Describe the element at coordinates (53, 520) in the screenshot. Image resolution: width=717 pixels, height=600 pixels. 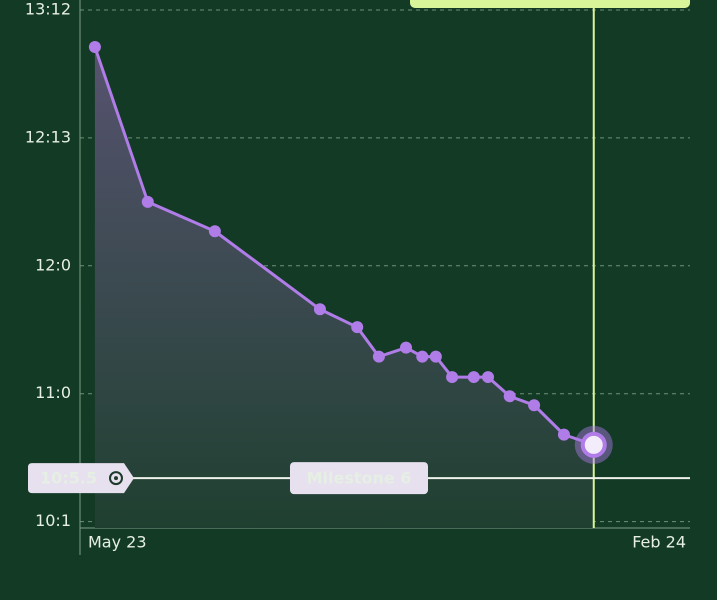
I see `y-tick-label: 10:1` at that location.